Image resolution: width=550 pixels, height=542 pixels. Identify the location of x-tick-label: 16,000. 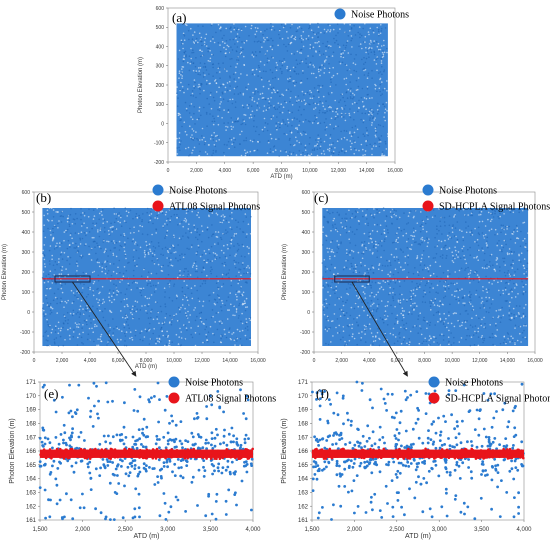
(535, 361).